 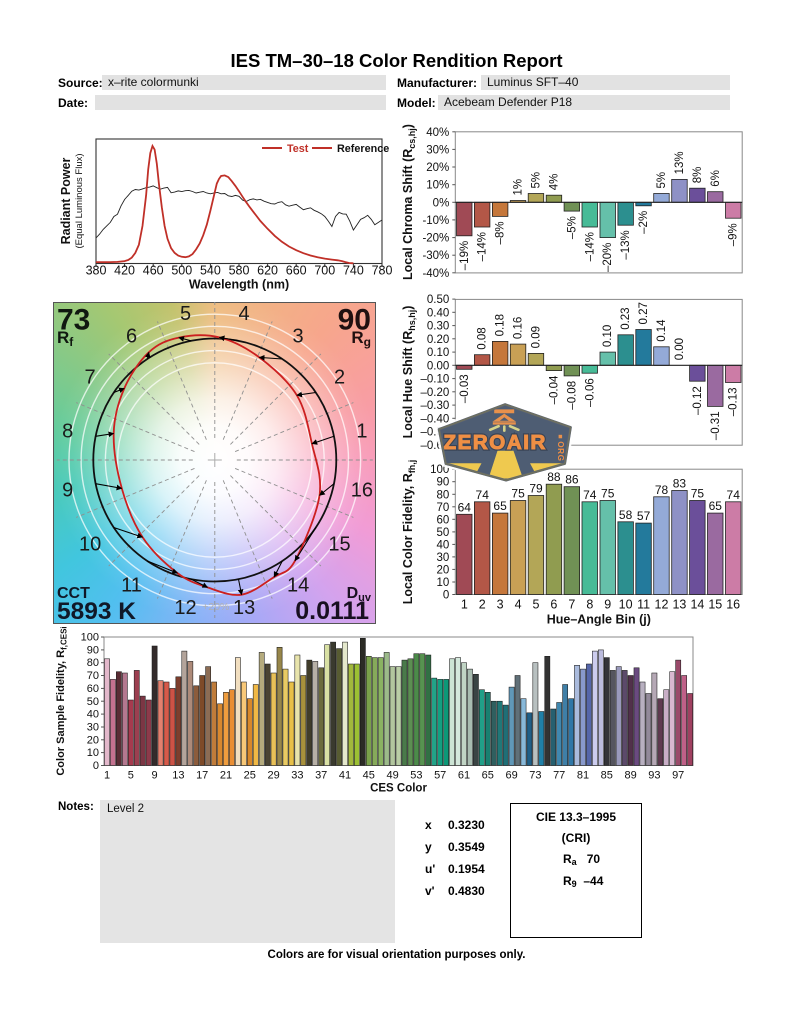 I want to click on svg-text: 620, so click(x=267, y=271).